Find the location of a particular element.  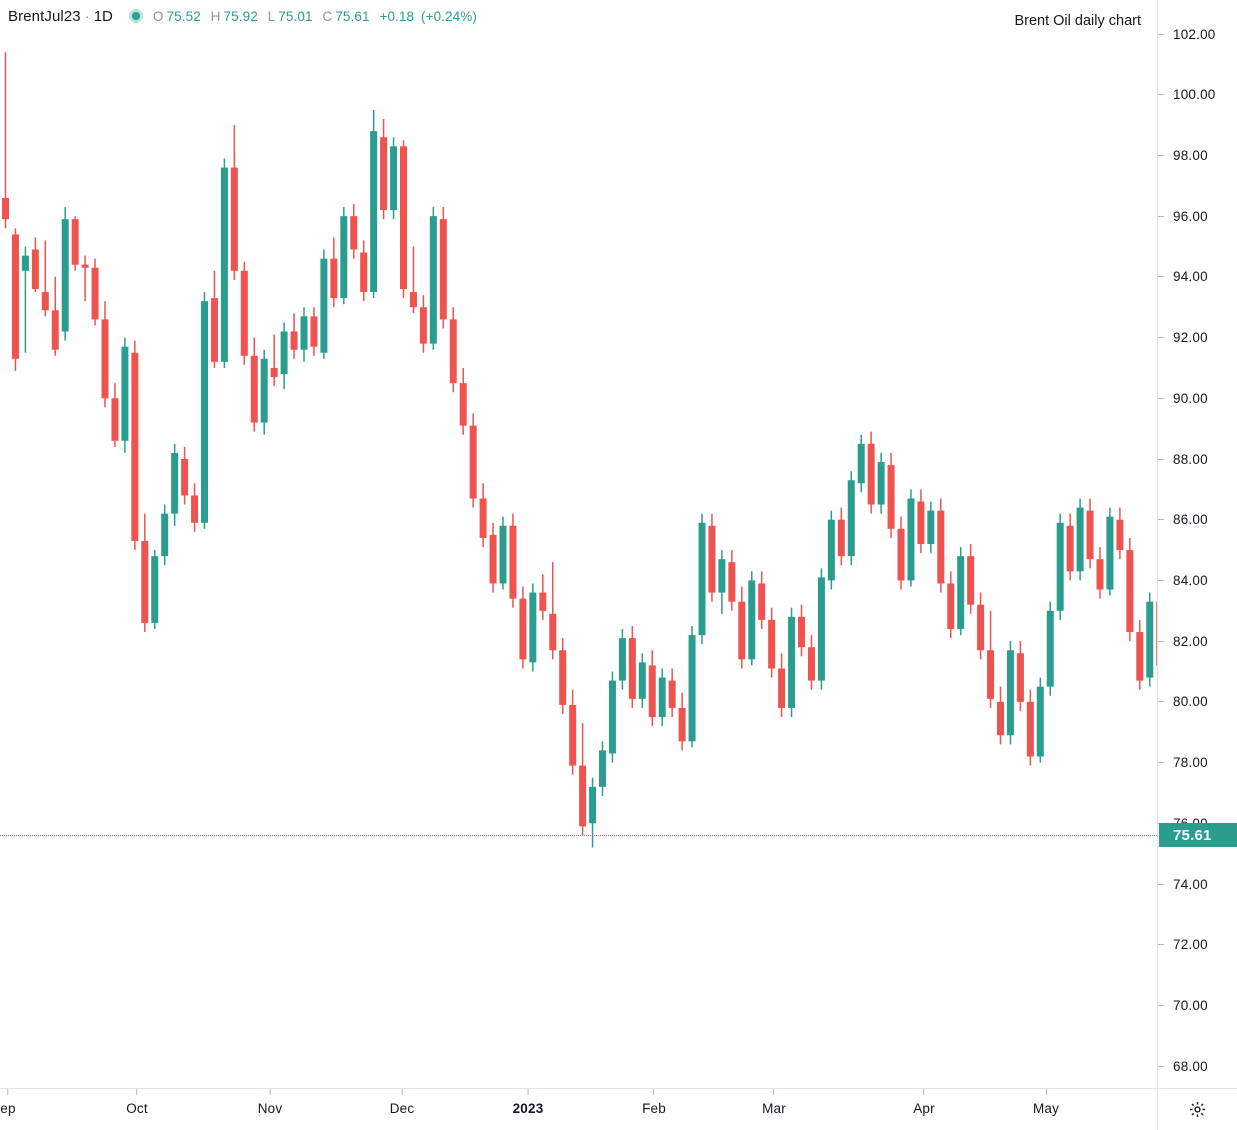

price-tick: 74.00 is located at coordinates (1183, 884).